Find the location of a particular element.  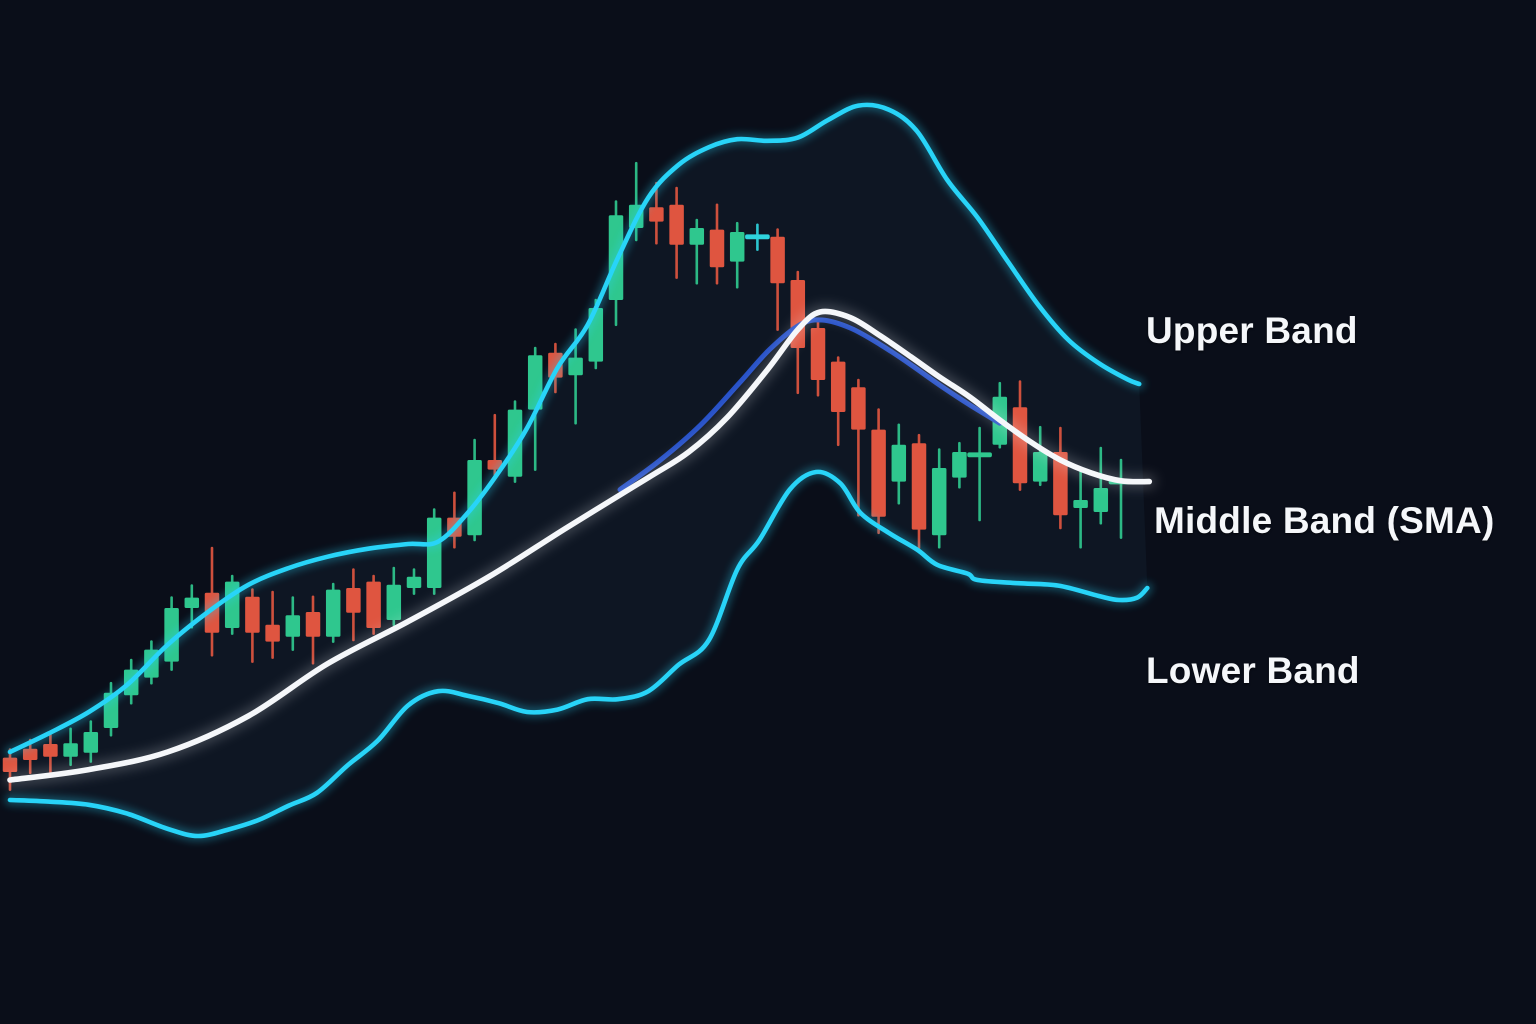

upper-band-label: Upper Band is located at coordinates (1252, 330).